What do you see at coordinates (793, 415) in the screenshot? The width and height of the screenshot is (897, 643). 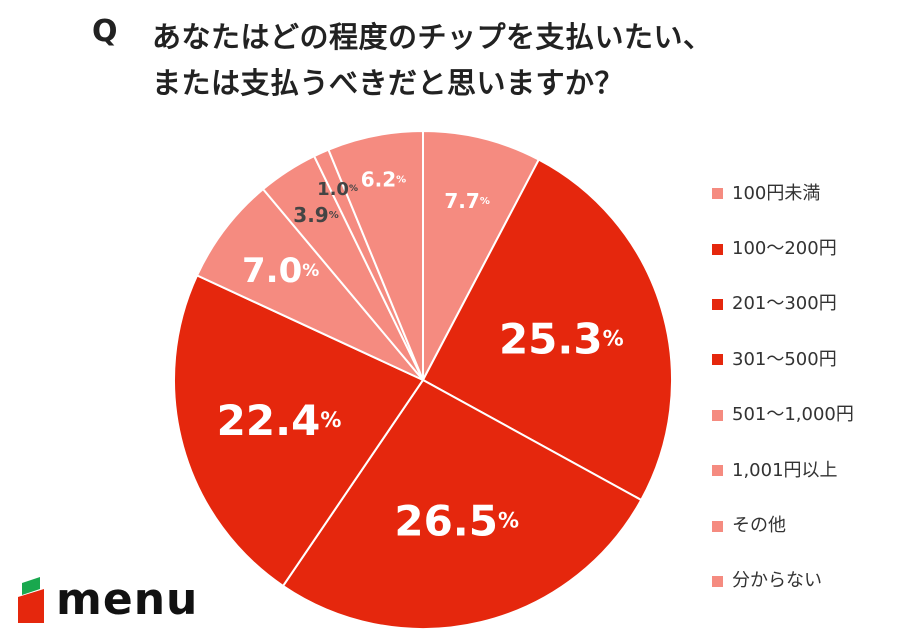 I see `legend-label: 501〜1,000円` at bounding box center [793, 415].